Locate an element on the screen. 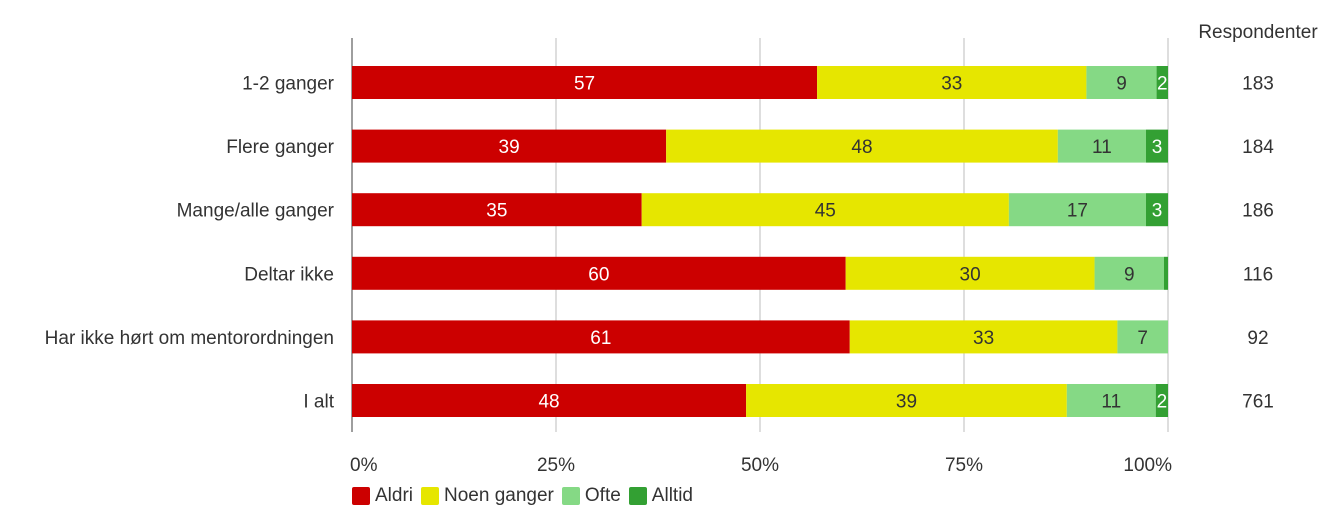  data-label: 7 is located at coordinates (1142, 338).